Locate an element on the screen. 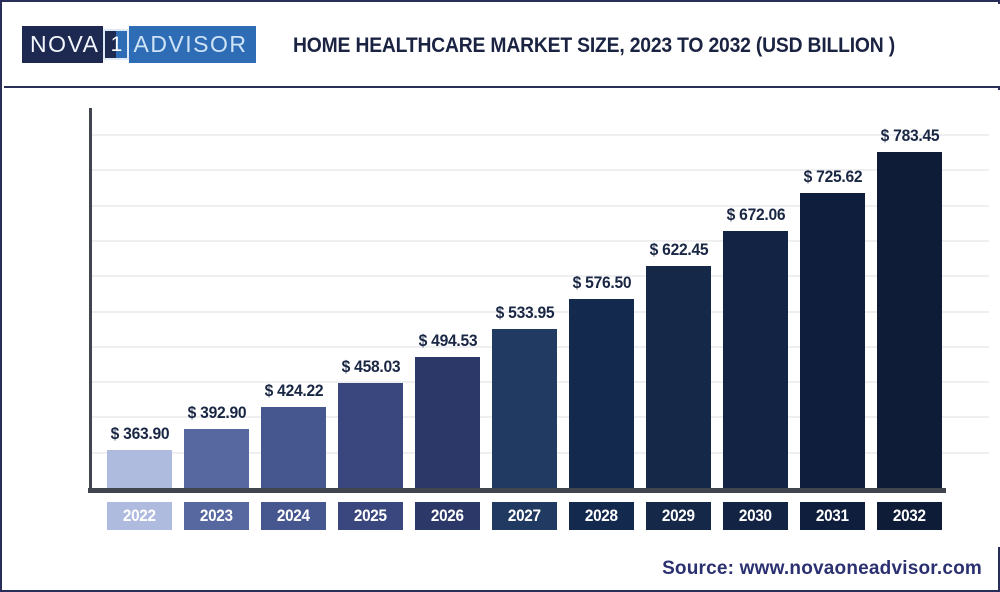  bar-2032 is located at coordinates (909, 320).